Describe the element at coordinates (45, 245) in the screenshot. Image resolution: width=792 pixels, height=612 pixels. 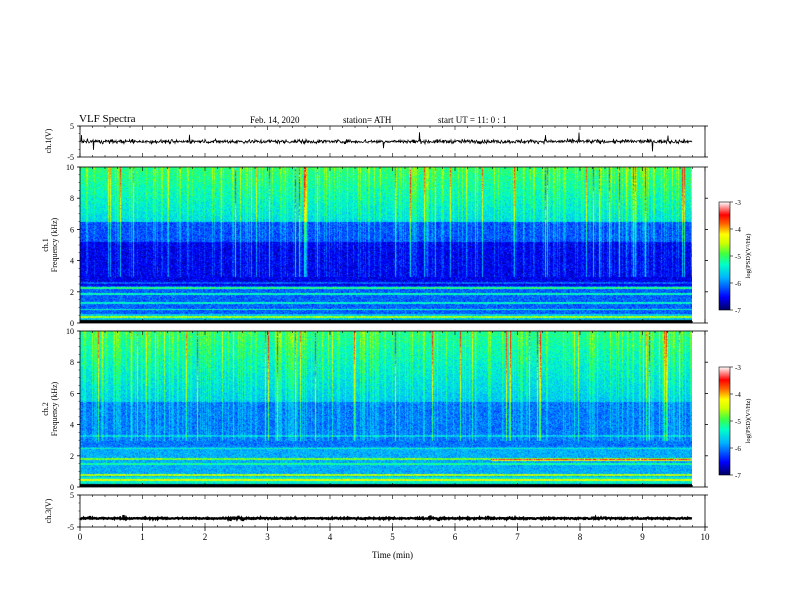
I see `ch1-spec-ylabel: ch.1` at that location.